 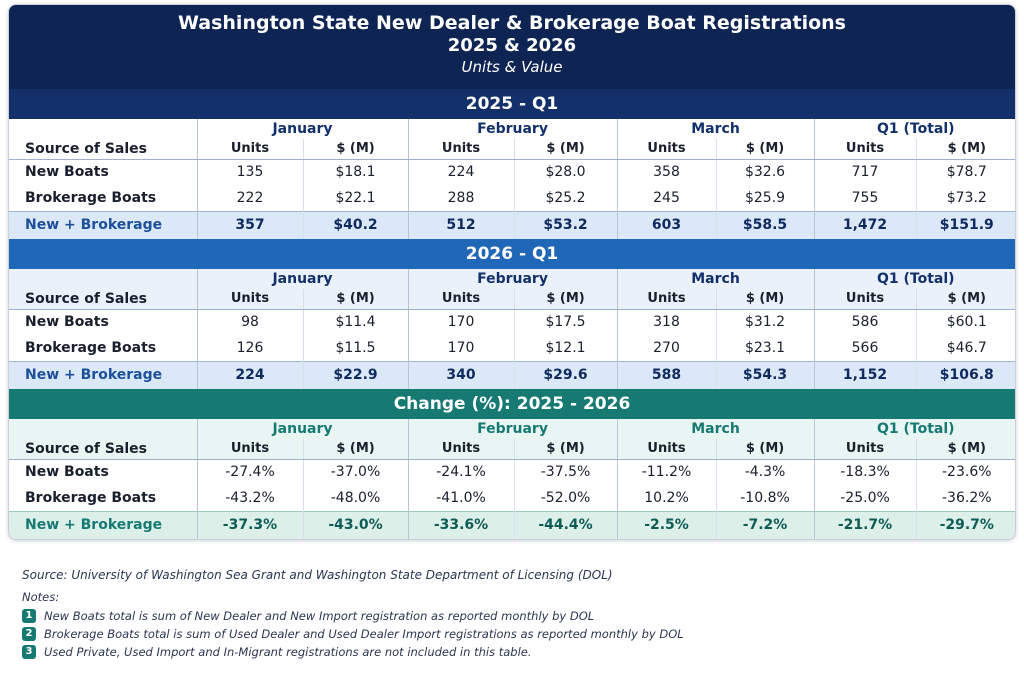 I want to click on total-cell: $58.5, so click(x=765, y=224).